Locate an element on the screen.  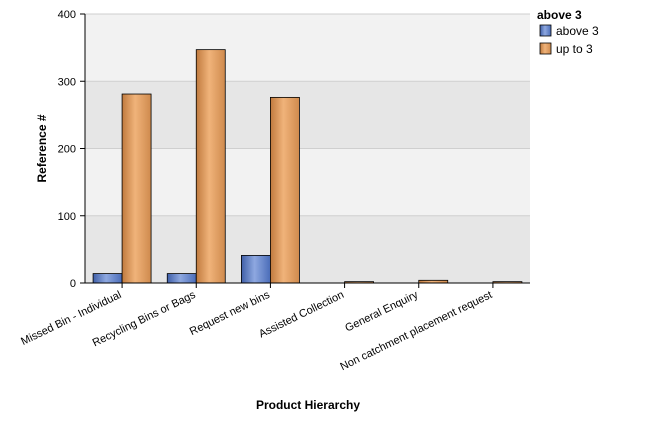
x-axis-title: Product Hierarchy is located at coordinates (308, 405).